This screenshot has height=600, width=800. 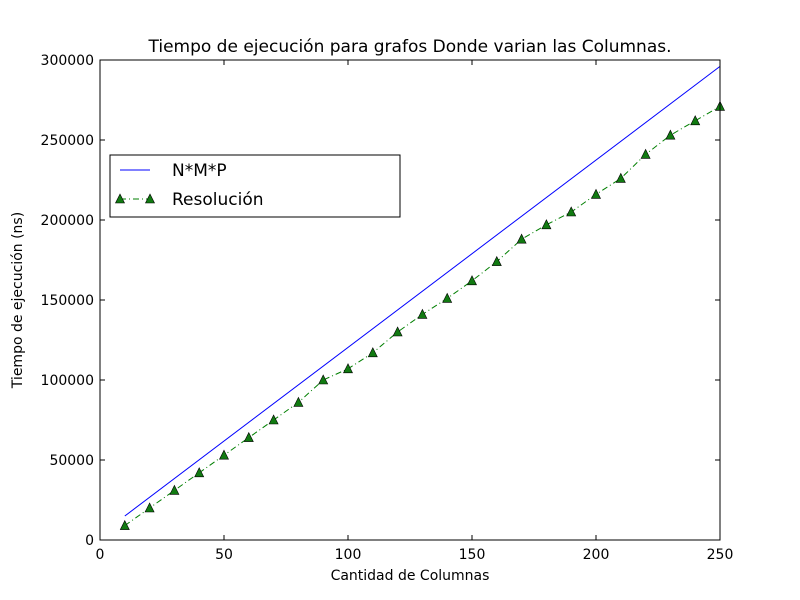 I want to click on x-tick-label: 250, so click(x=720, y=555).